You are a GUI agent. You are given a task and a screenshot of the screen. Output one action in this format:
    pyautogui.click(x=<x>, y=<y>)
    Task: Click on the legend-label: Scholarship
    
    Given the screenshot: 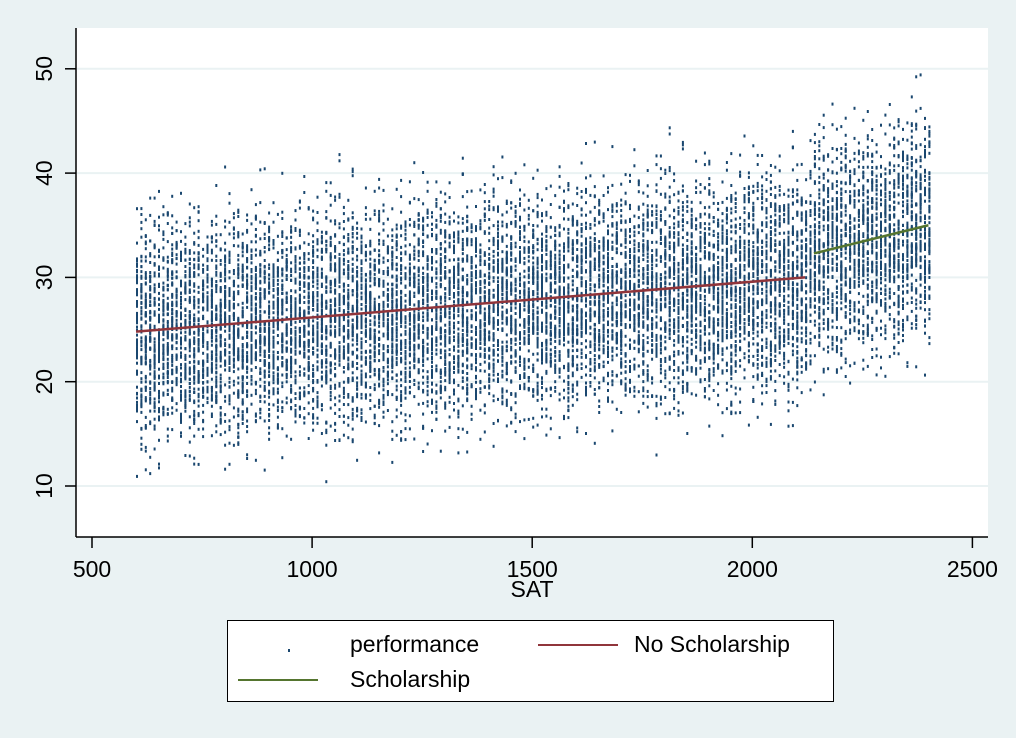 What is the action you would take?
    pyautogui.click(x=410, y=679)
    